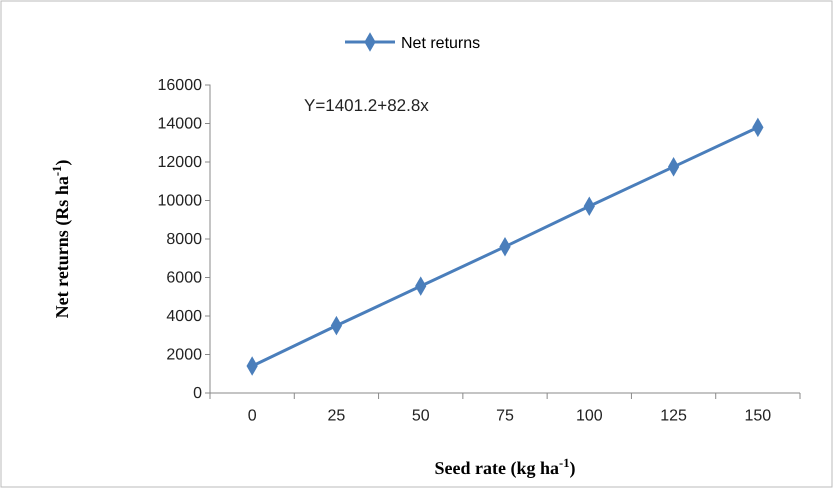 Image resolution: width=833 pixels, height=500 pixels. What do you see at coordinates (337, 415) in the screenshot?
I see `x-tick-label: 25` at bounding box center [337, 415].